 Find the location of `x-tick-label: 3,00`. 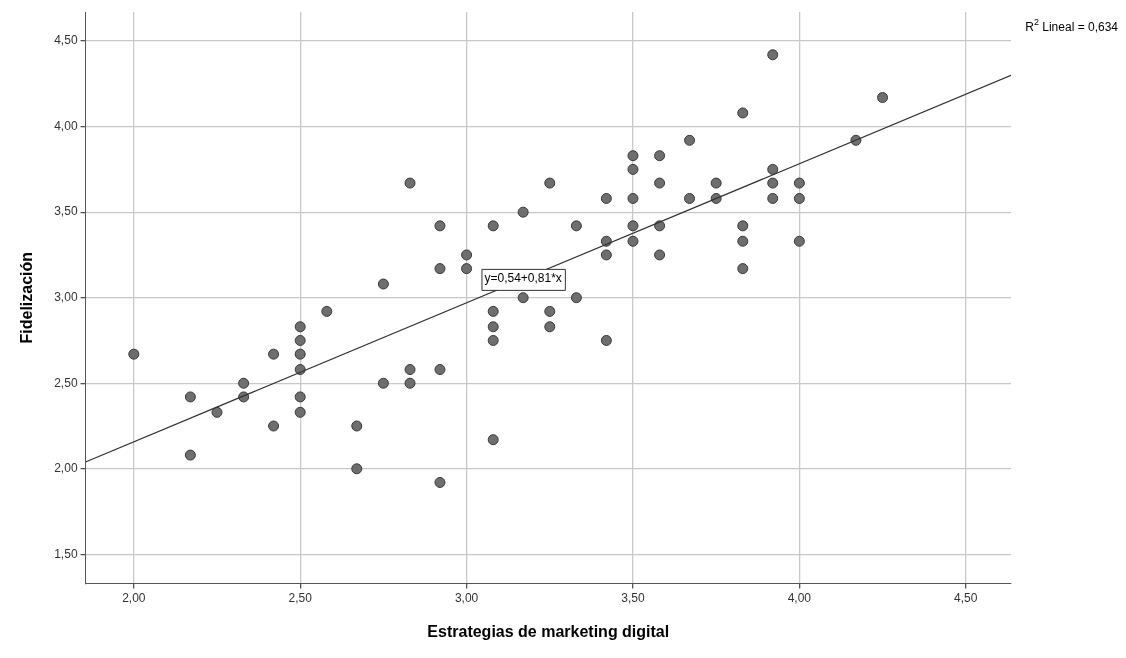

x-tick-label: 3,00 is located at coordinates (466, 597).